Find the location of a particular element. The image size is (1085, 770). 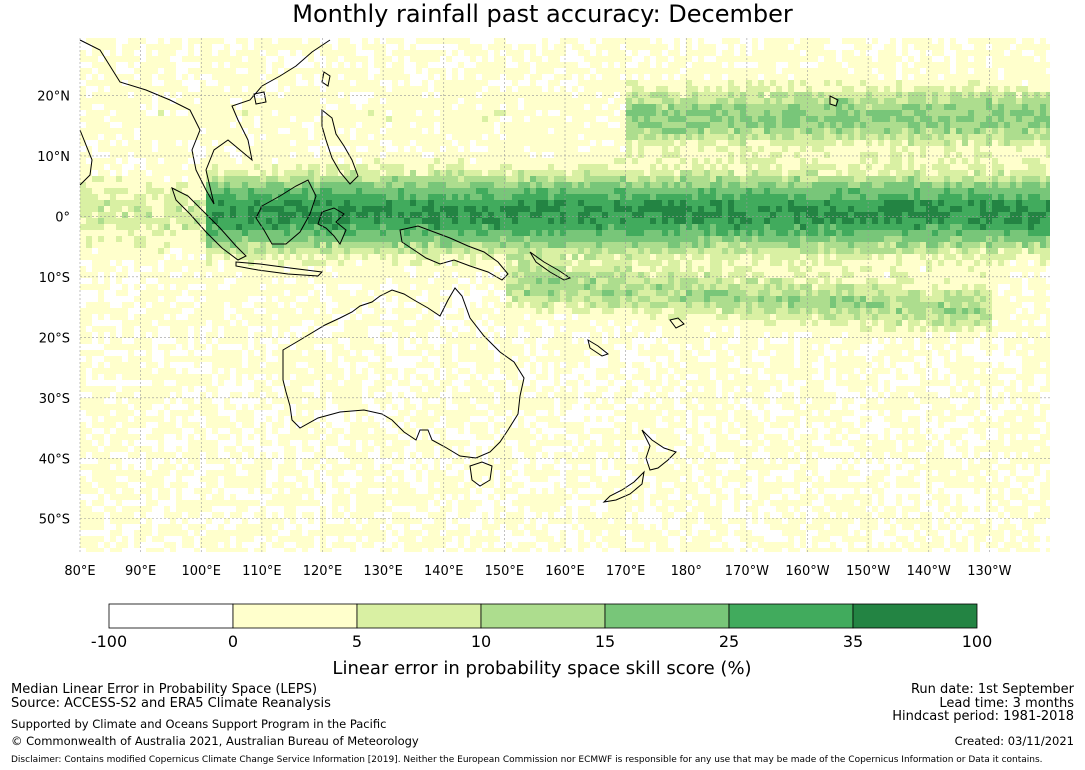

lon-label: 80°E is located at coordinates (79, 571).